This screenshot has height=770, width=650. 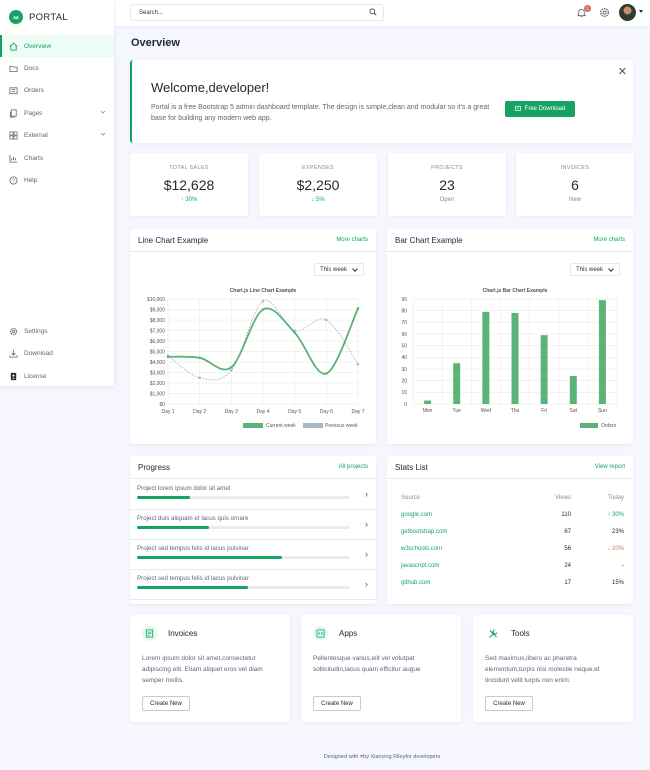 I want to click on today-cell: ↓ 20%, so click(x=615, y=549).